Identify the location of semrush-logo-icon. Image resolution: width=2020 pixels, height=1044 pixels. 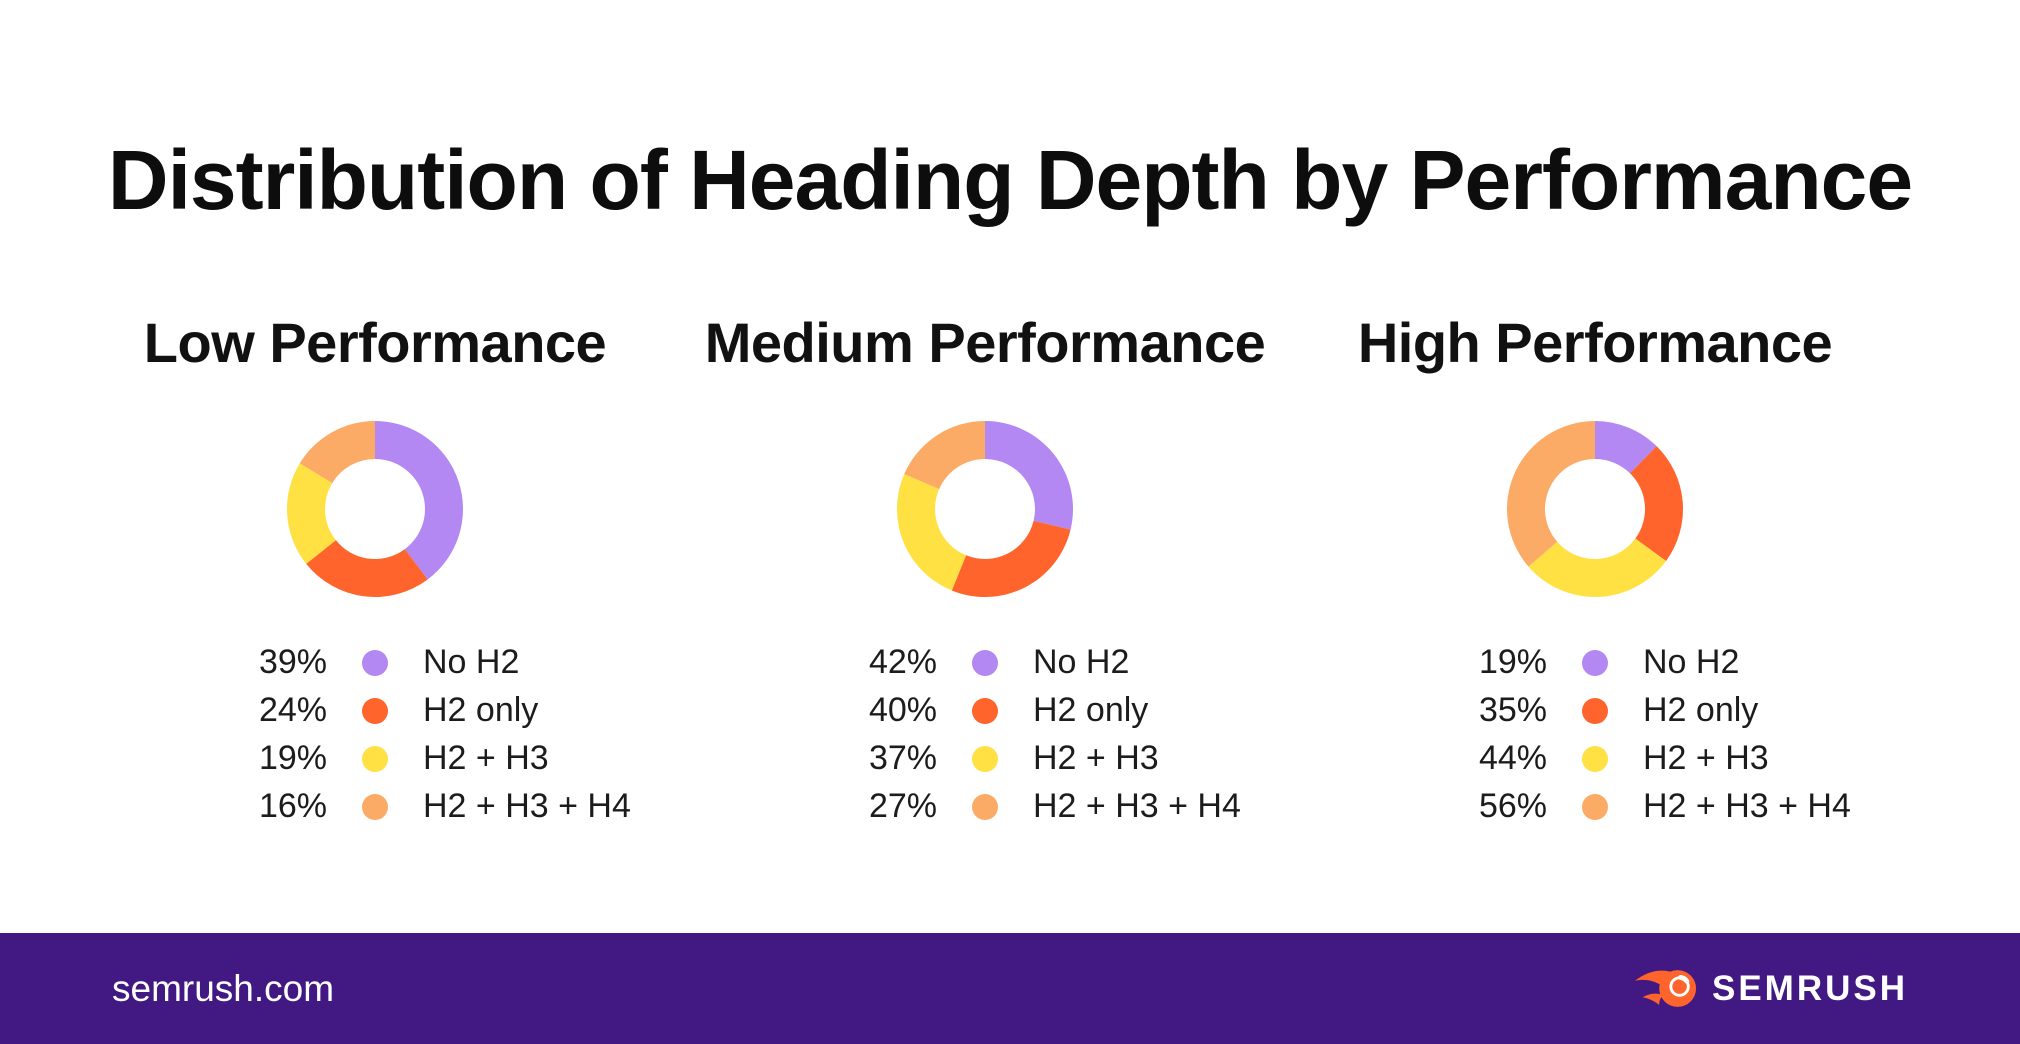
(1665, 988).